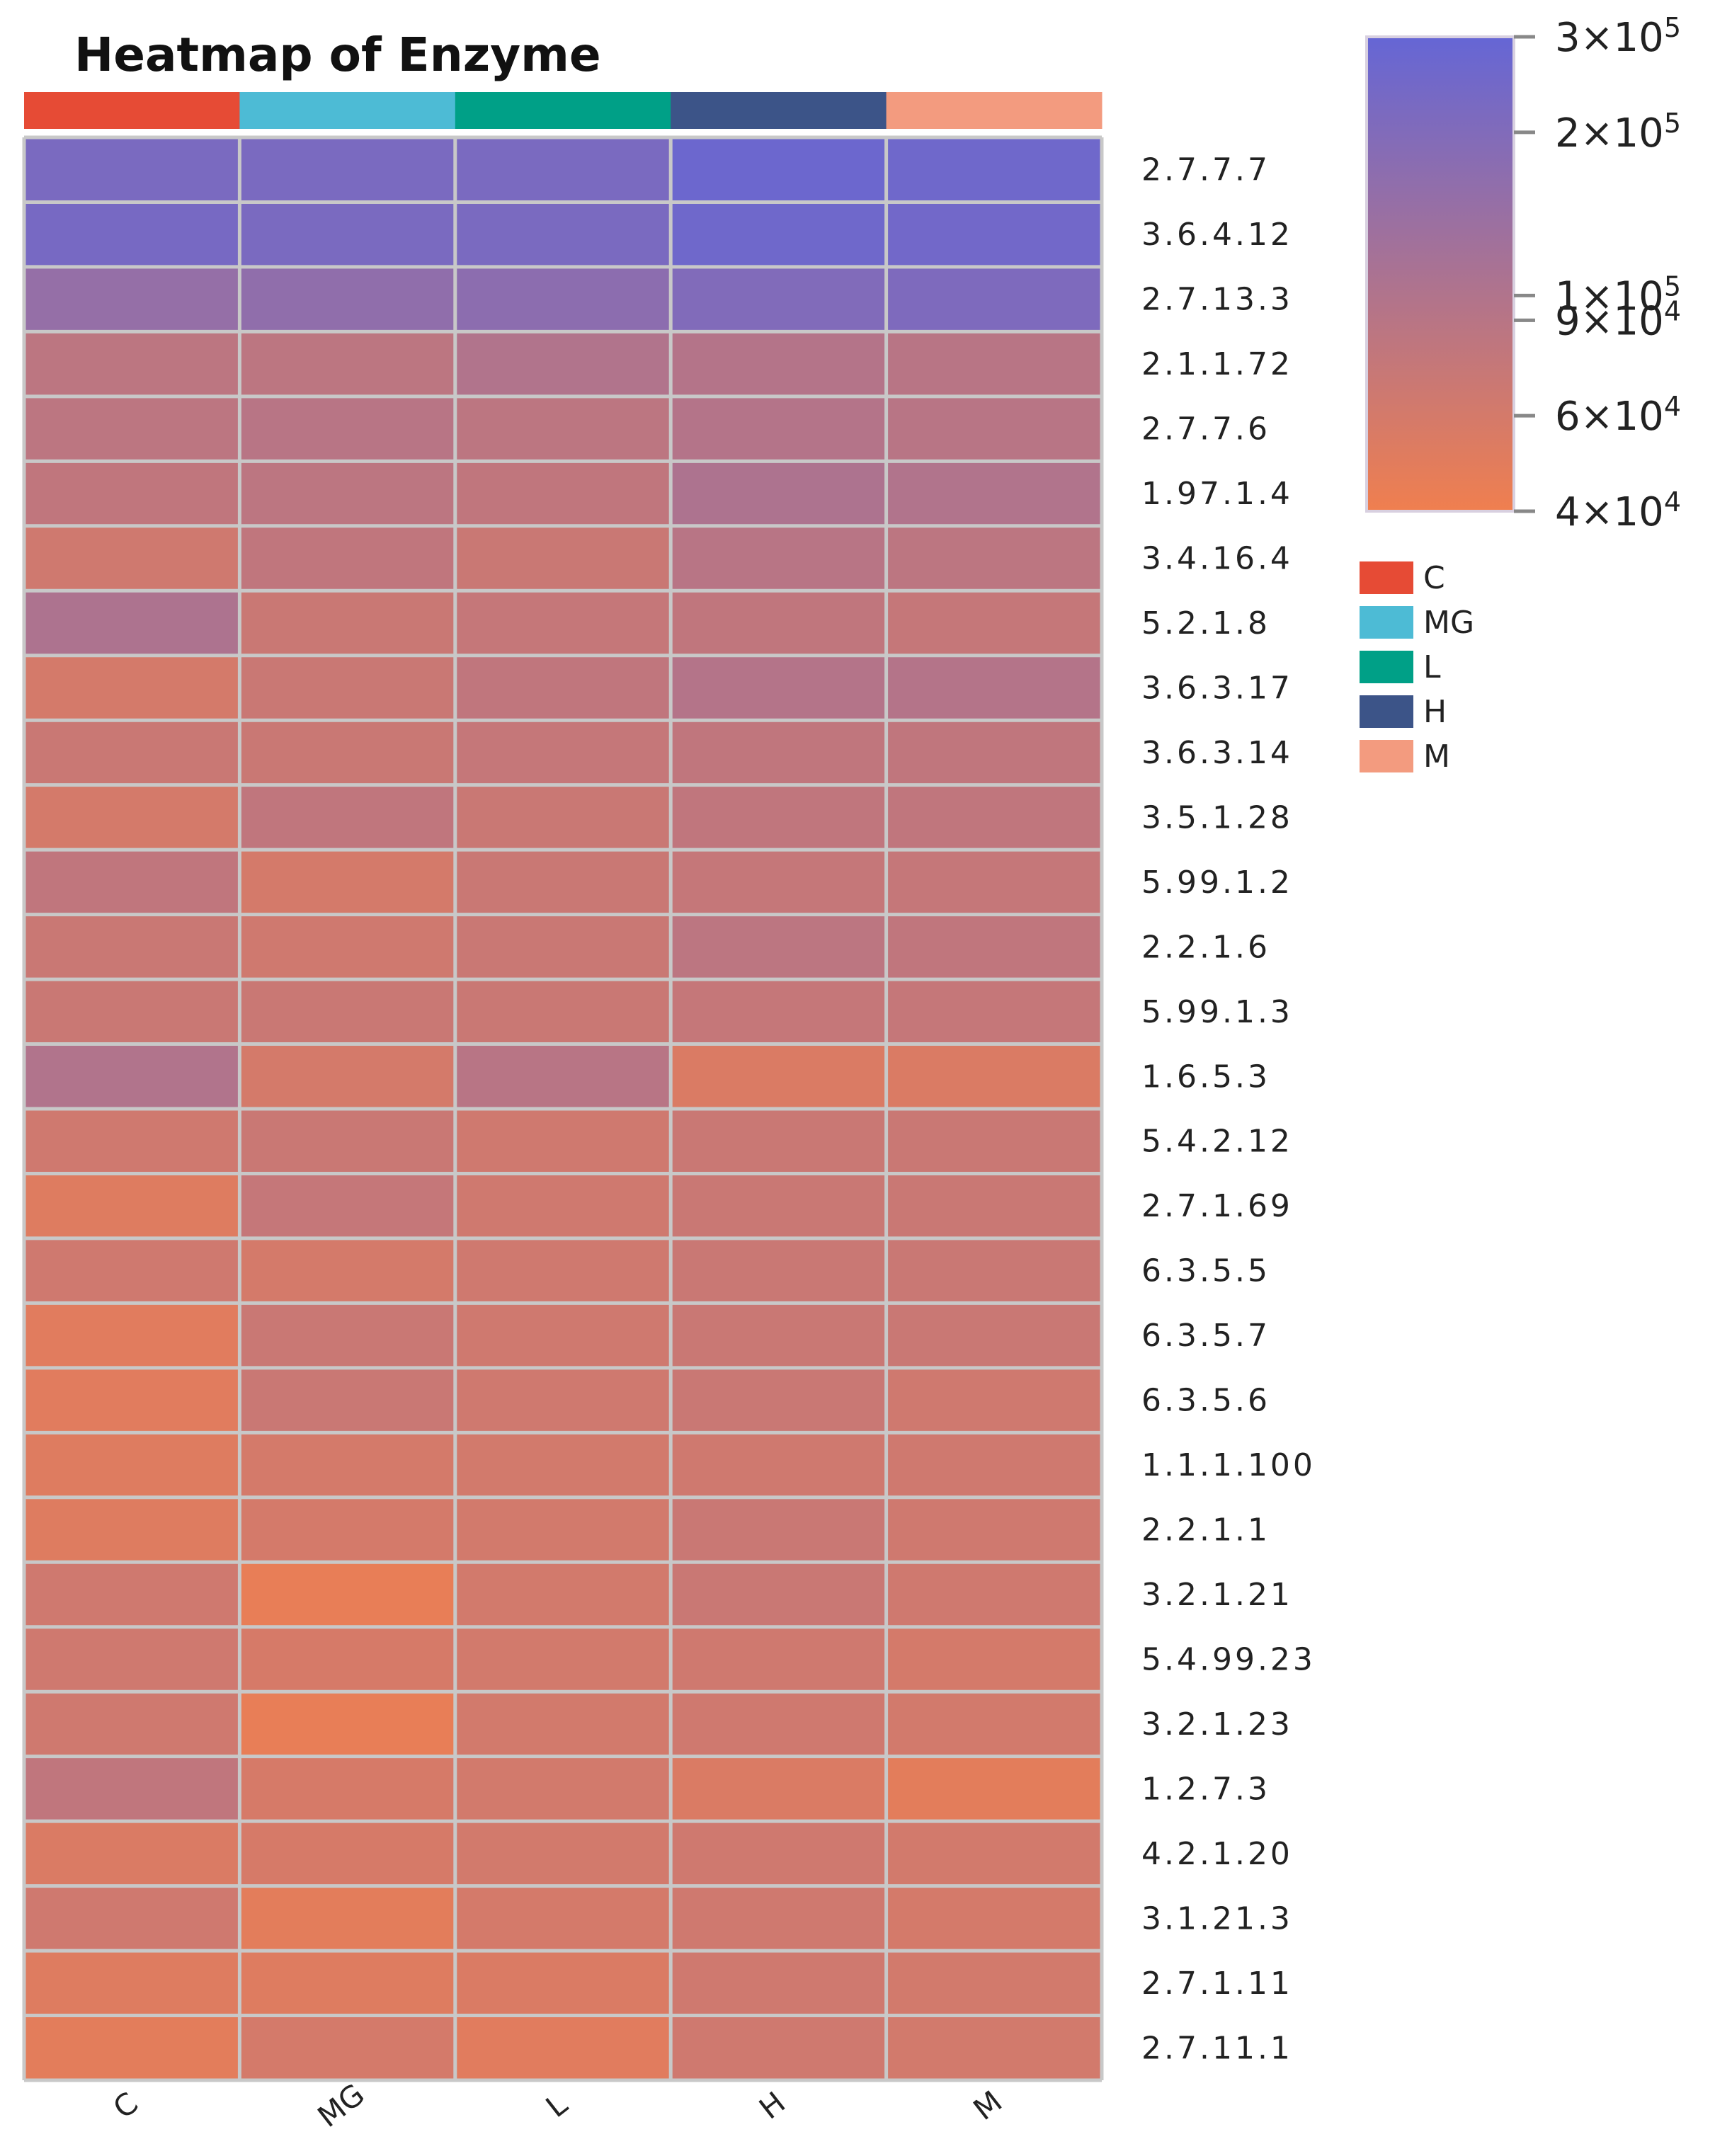 The height and width of the screenshot is (2156, 1715). Describe the element at coordinates (994, 111) in the screenshot. I see `annotation-bar-m` at that location.